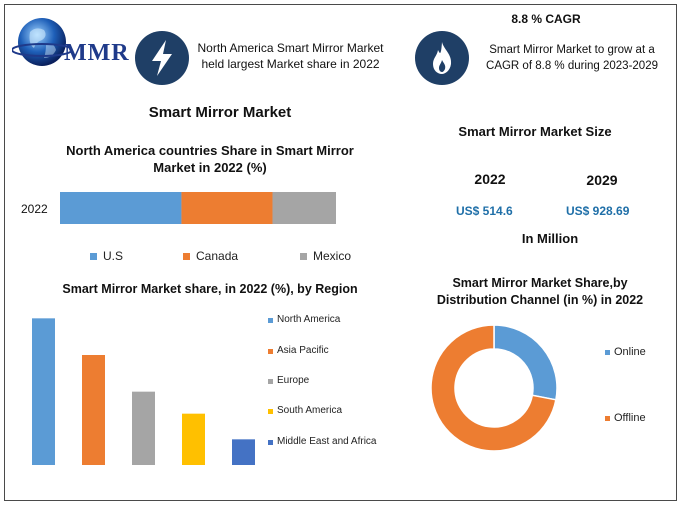 This screenshot has width=683, height=508. I want to click on flame-icon, so click(442, 58).